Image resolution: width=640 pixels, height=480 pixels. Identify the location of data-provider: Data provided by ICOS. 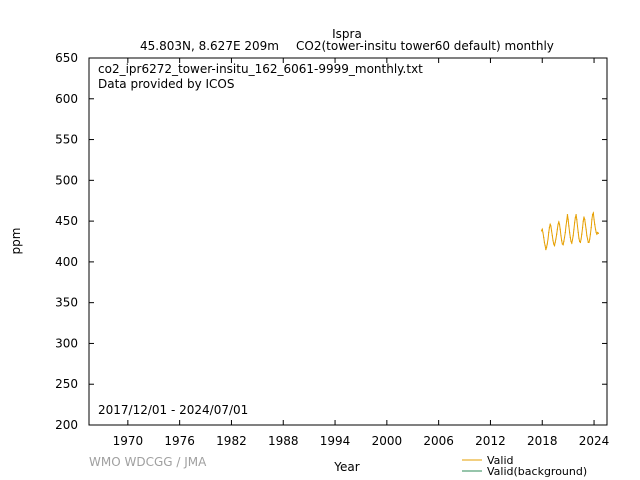
(166, 84).